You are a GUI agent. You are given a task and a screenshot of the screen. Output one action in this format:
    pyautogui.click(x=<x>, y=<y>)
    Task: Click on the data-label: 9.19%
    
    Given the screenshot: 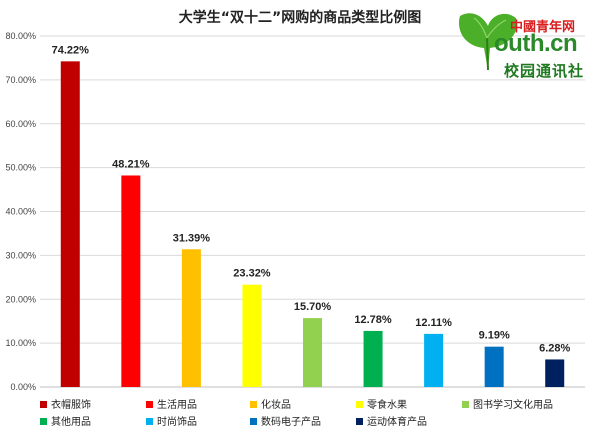 What is the action you would take?
    pyautogui.click(x=494, y=336)
    